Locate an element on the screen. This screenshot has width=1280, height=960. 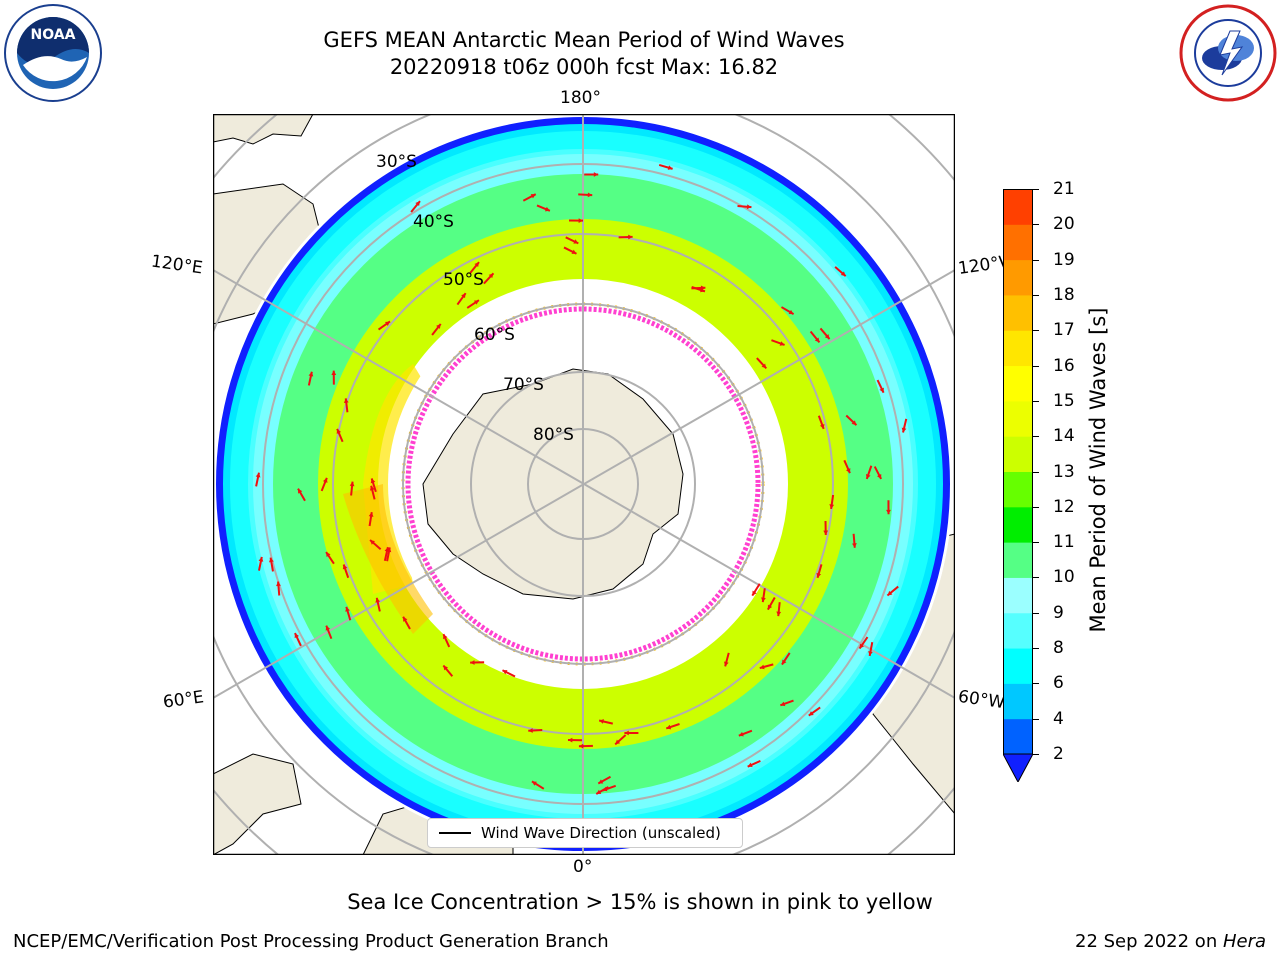
footer-date: 22 Sep 2022 on Hera is located at coordinates (1170, 941).